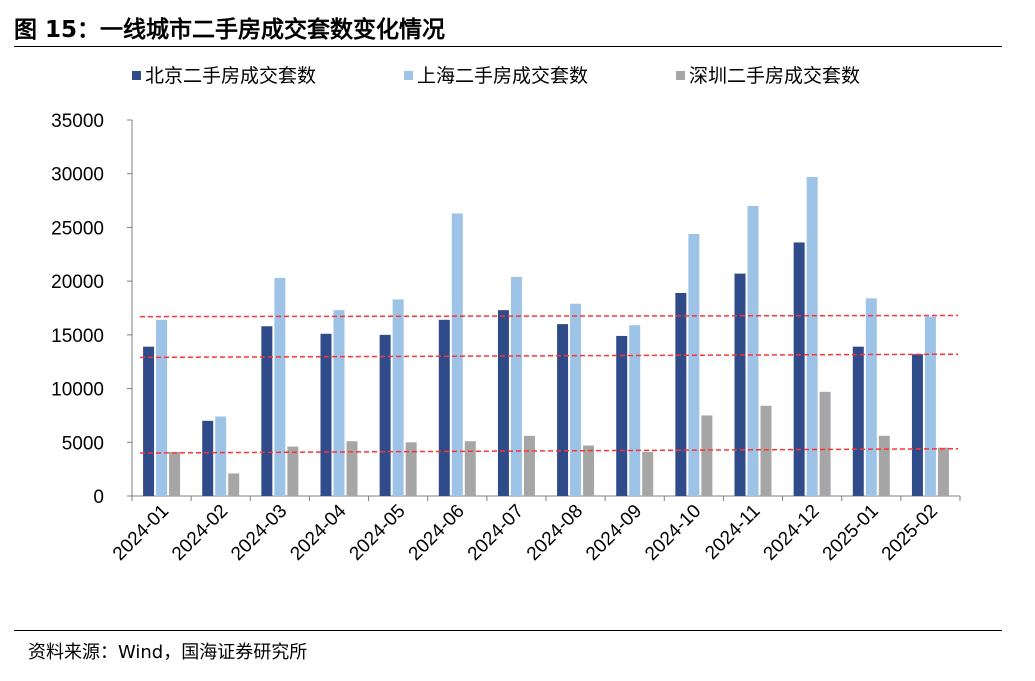 Image resolution: width=1035 pixels, height=681 pixels. What do you see at coordinates (98, 497) in the screenshot?
I see `y-tick-label: 0` at bounding box center [98, 497].